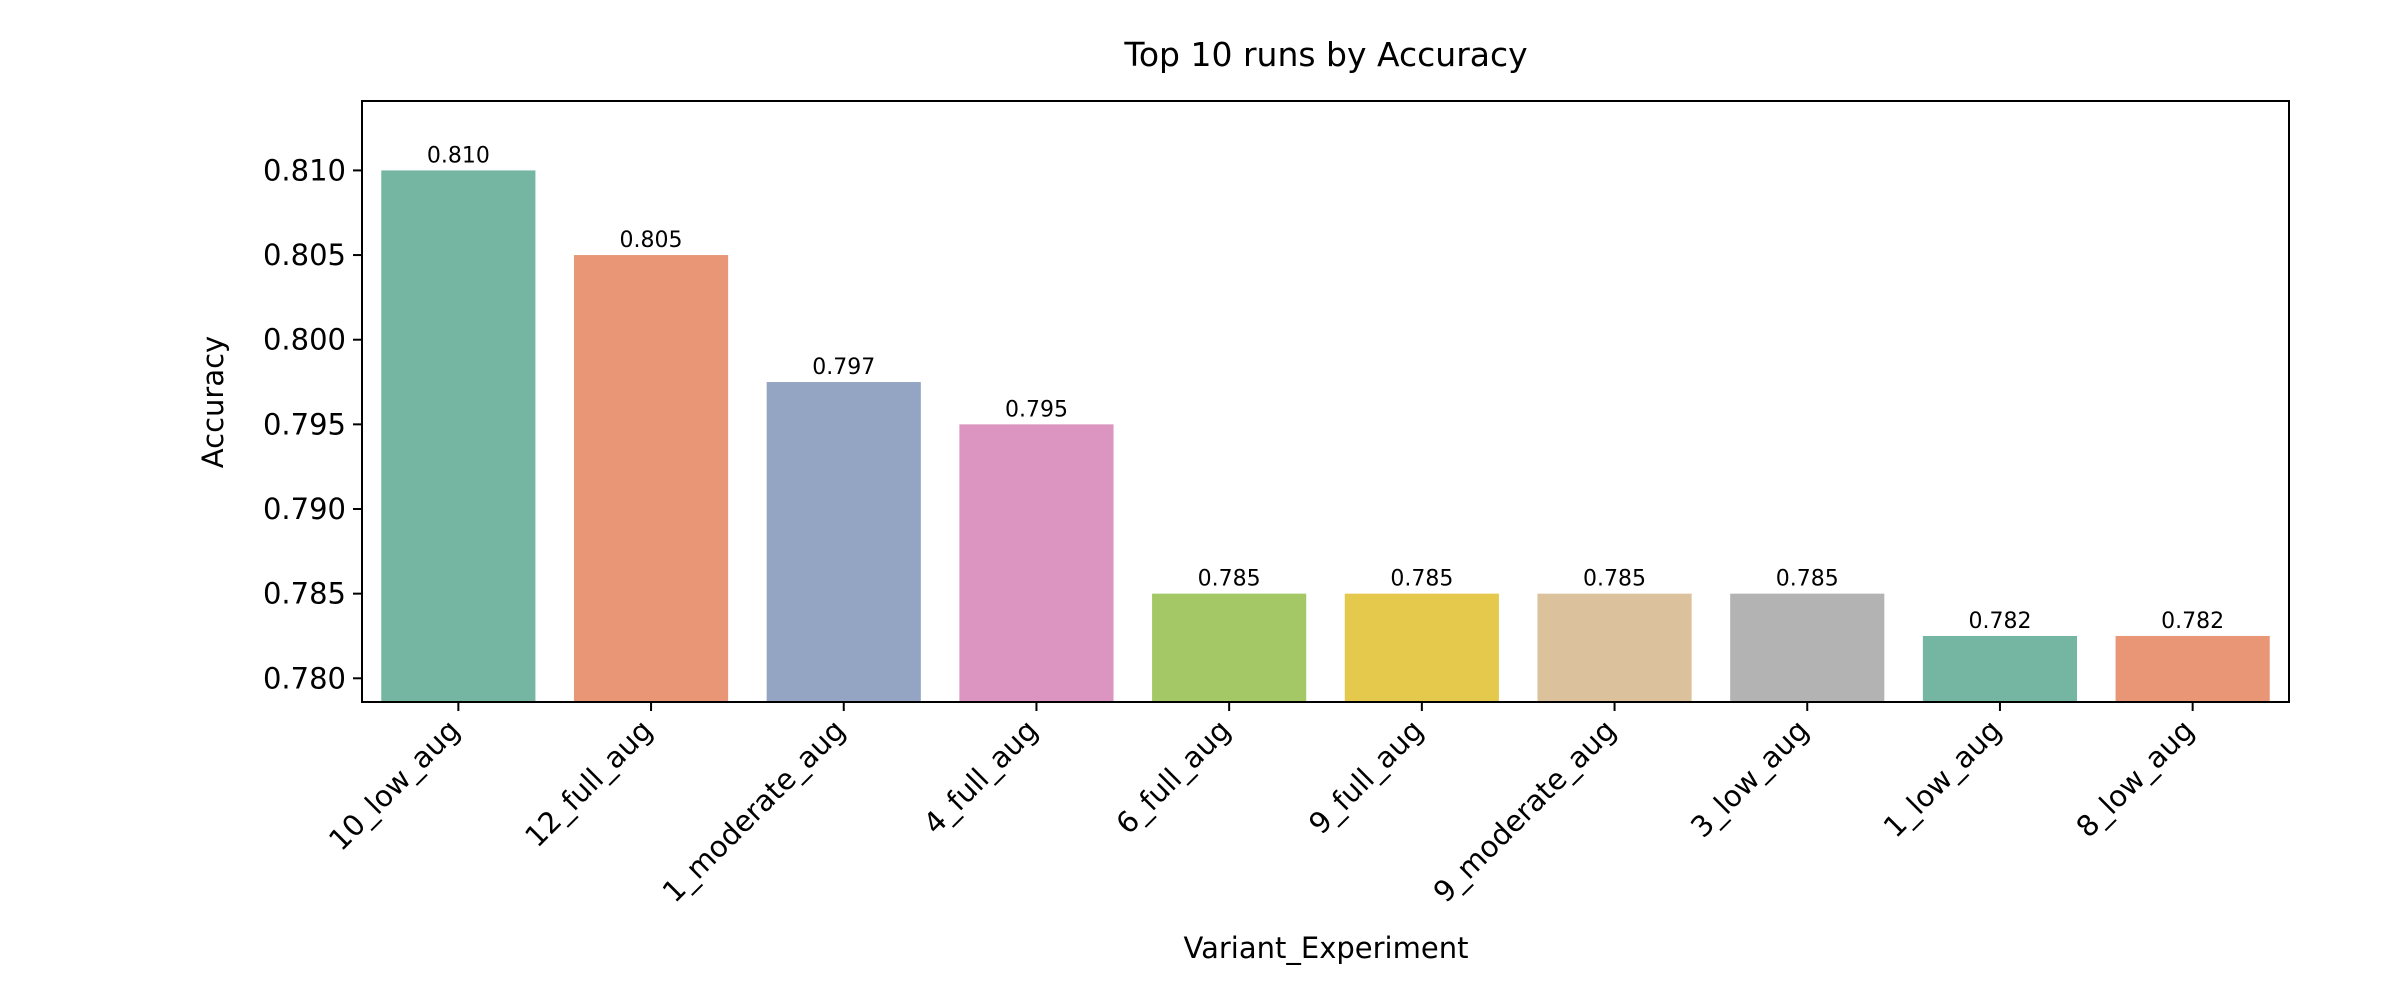  I want to click on x-tick-label: 1_low_aug, so click(1942, 778).